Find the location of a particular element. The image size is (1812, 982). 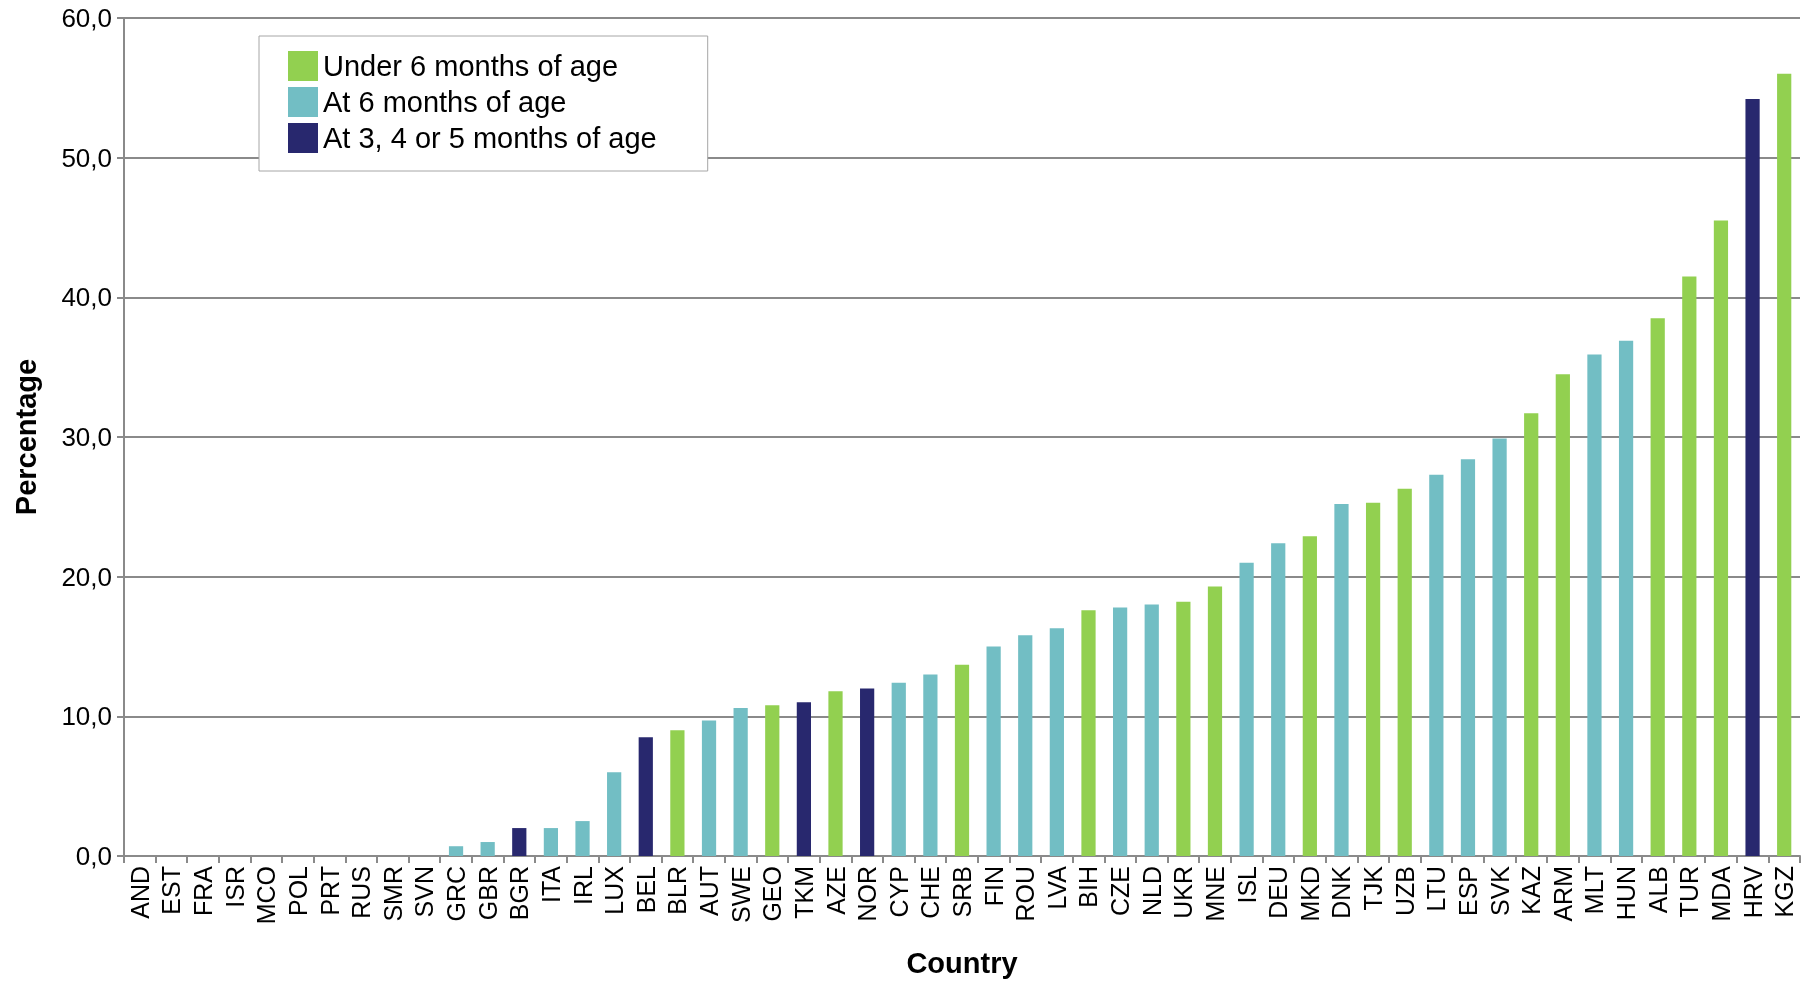

x-tick-label: SVK is located at coordinates (1499, 891).